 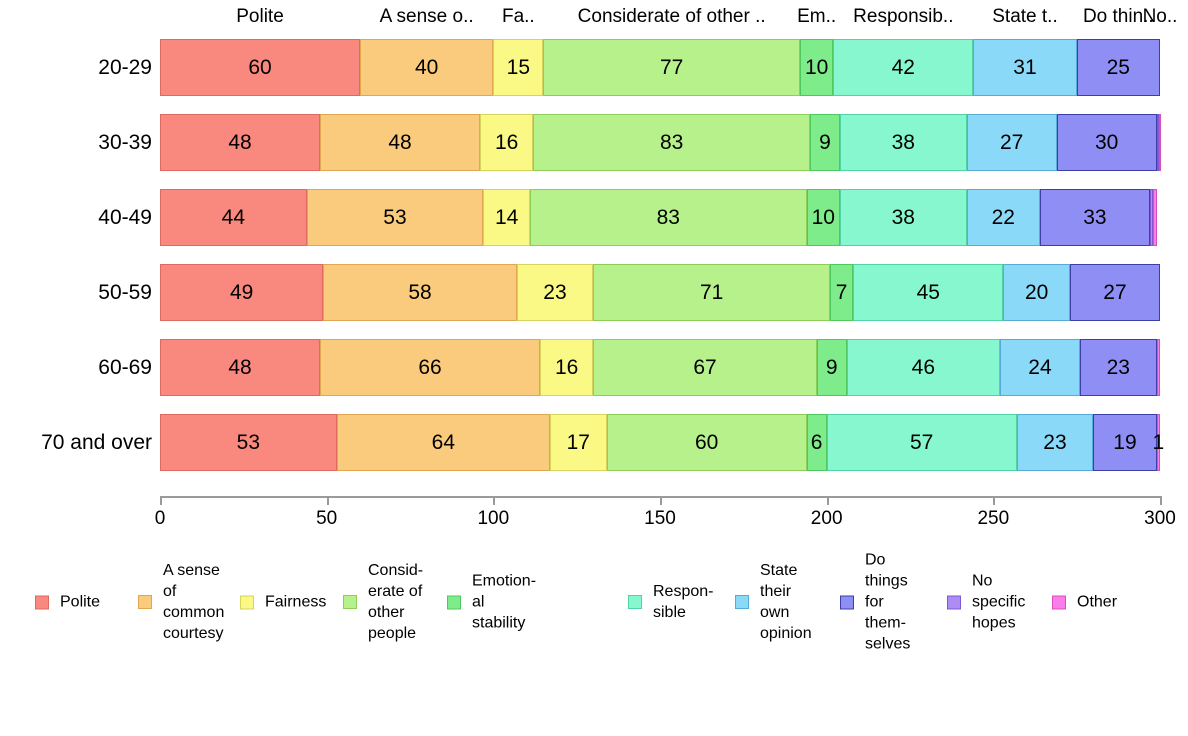 I want to click on stacked-bar: 48 48 16 83 9 38 27 30, so click(x=660, y=142).